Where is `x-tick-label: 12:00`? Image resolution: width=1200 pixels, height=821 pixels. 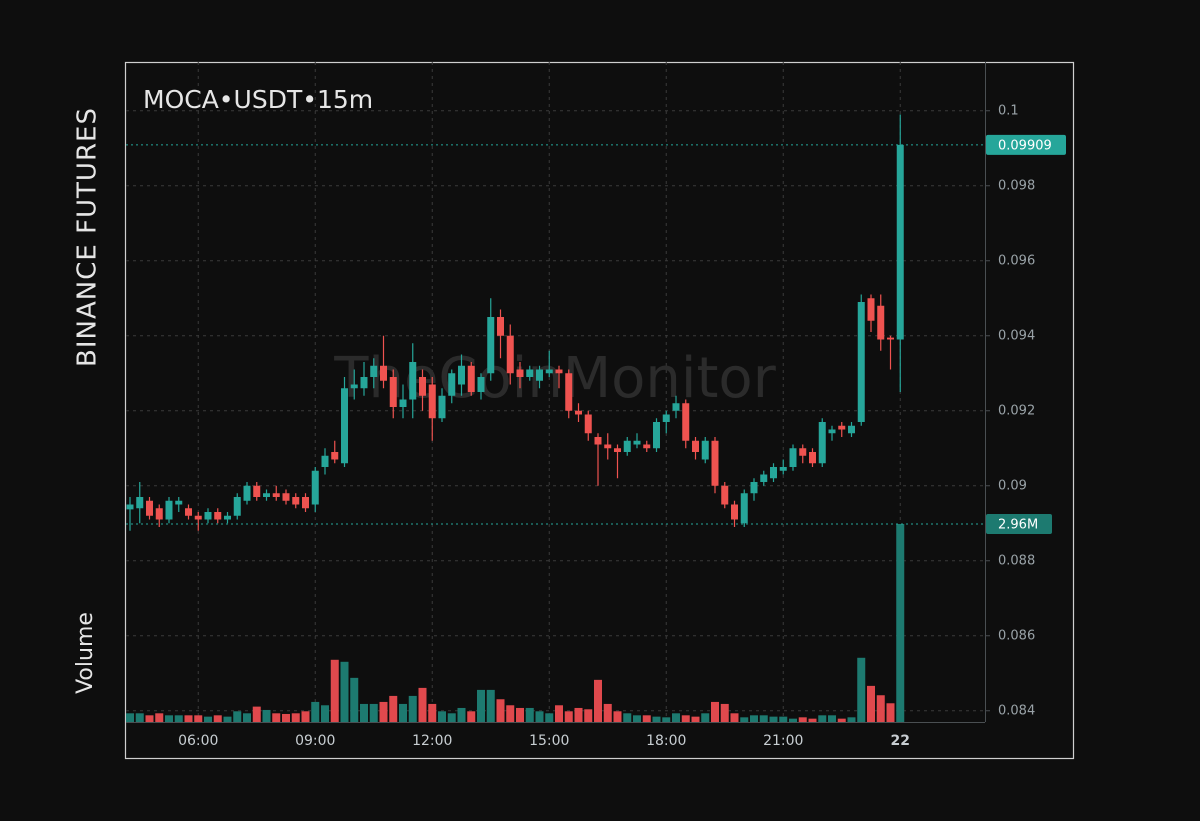
x-tick-label: 12:00 is located at coordinates (432, 741).